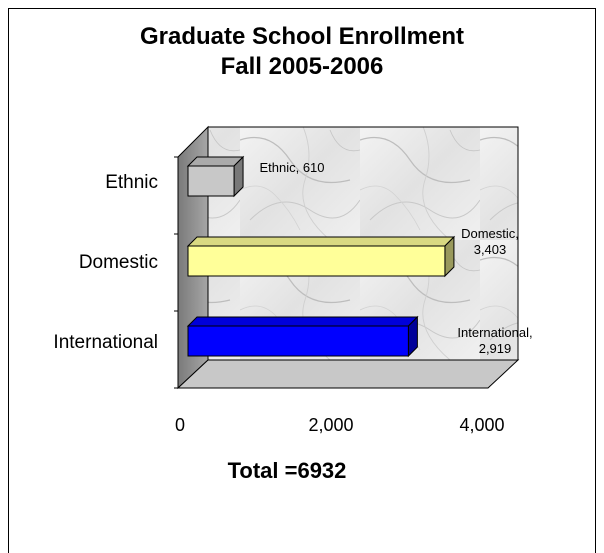 The image size is (604, 553). Describe the element at coordinates (131, 182) in the screenshot. I see `category-label: Ethnic` at that location.